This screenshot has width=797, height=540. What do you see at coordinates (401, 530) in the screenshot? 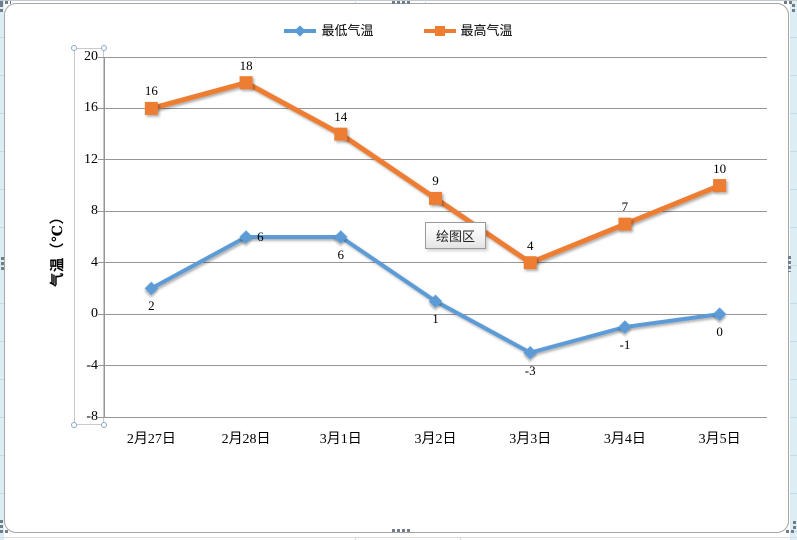
I see `chart-handle-bottom-center` at bounding box center [401, 530].